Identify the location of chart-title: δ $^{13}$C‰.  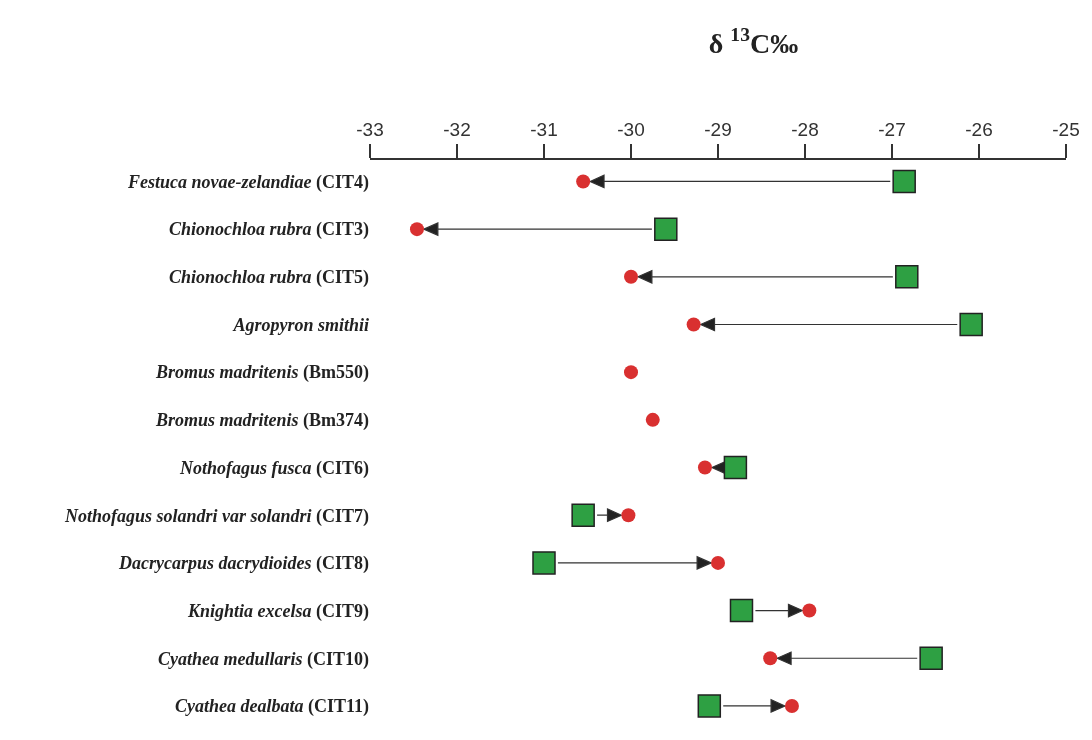
(753, 41).